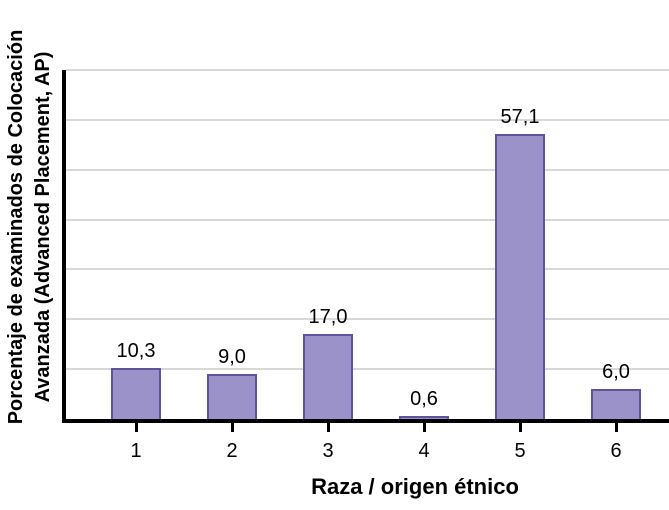 The height and width of the screenshot is (510, 669). I want to click on x-tick-label: 1, so click(136, 451).